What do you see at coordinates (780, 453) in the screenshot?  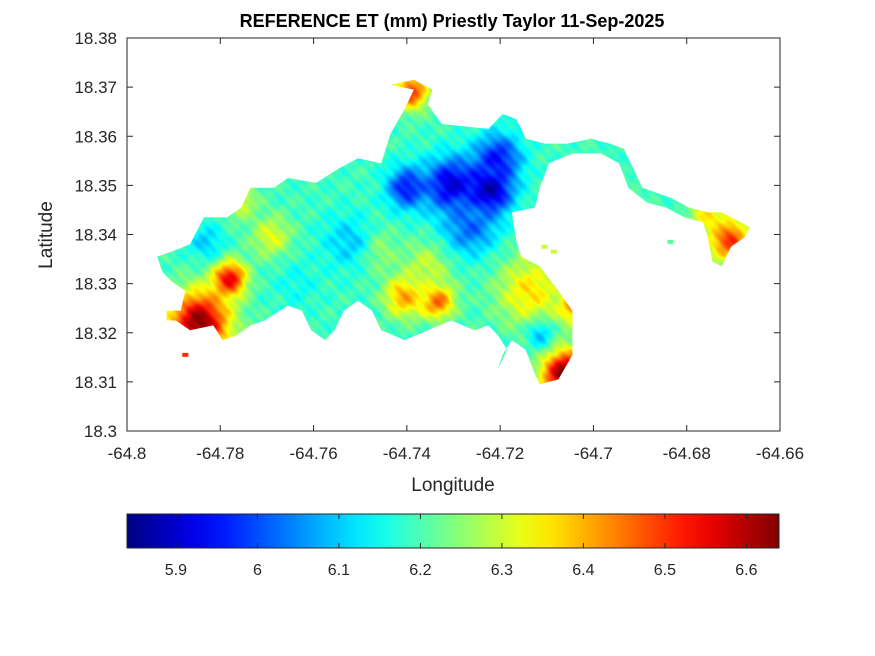 I see `x-tick-label: -64.66` at bounding box center [780, 453].